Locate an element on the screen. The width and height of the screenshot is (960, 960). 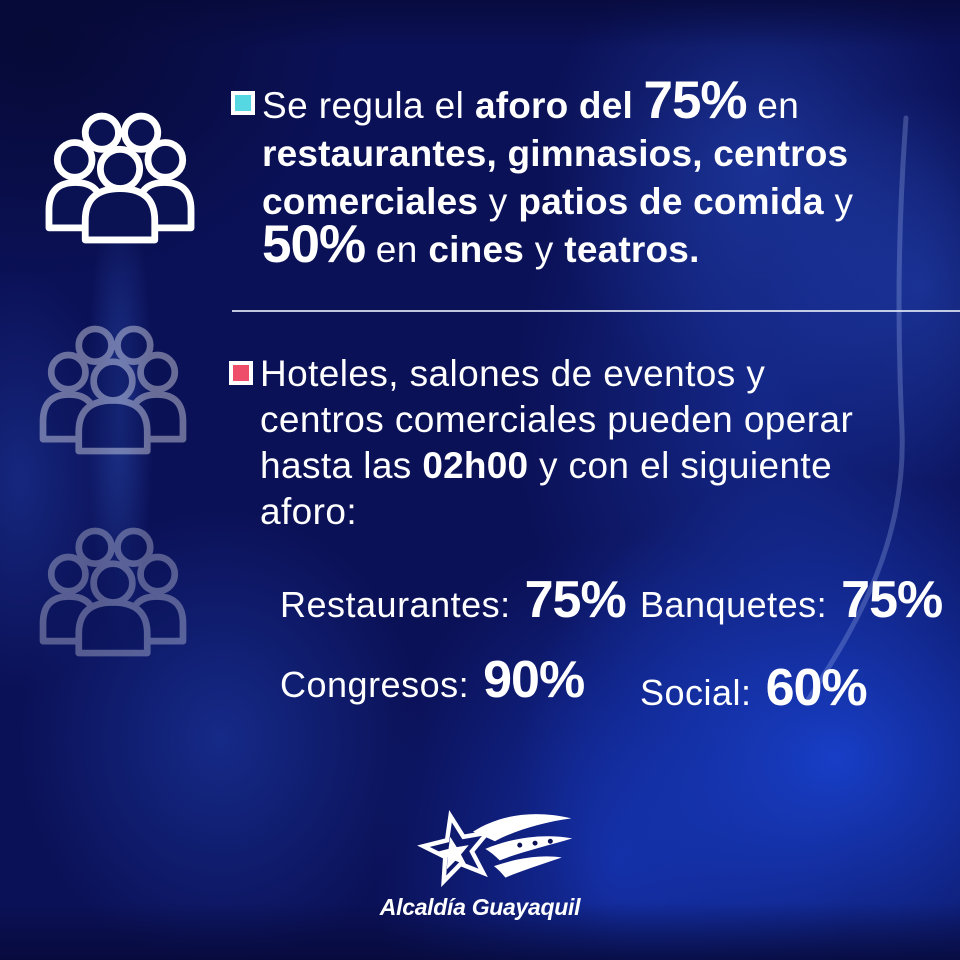
stat-restaurantes: Restaurantes: 75% is located at coordinates (453, 608).